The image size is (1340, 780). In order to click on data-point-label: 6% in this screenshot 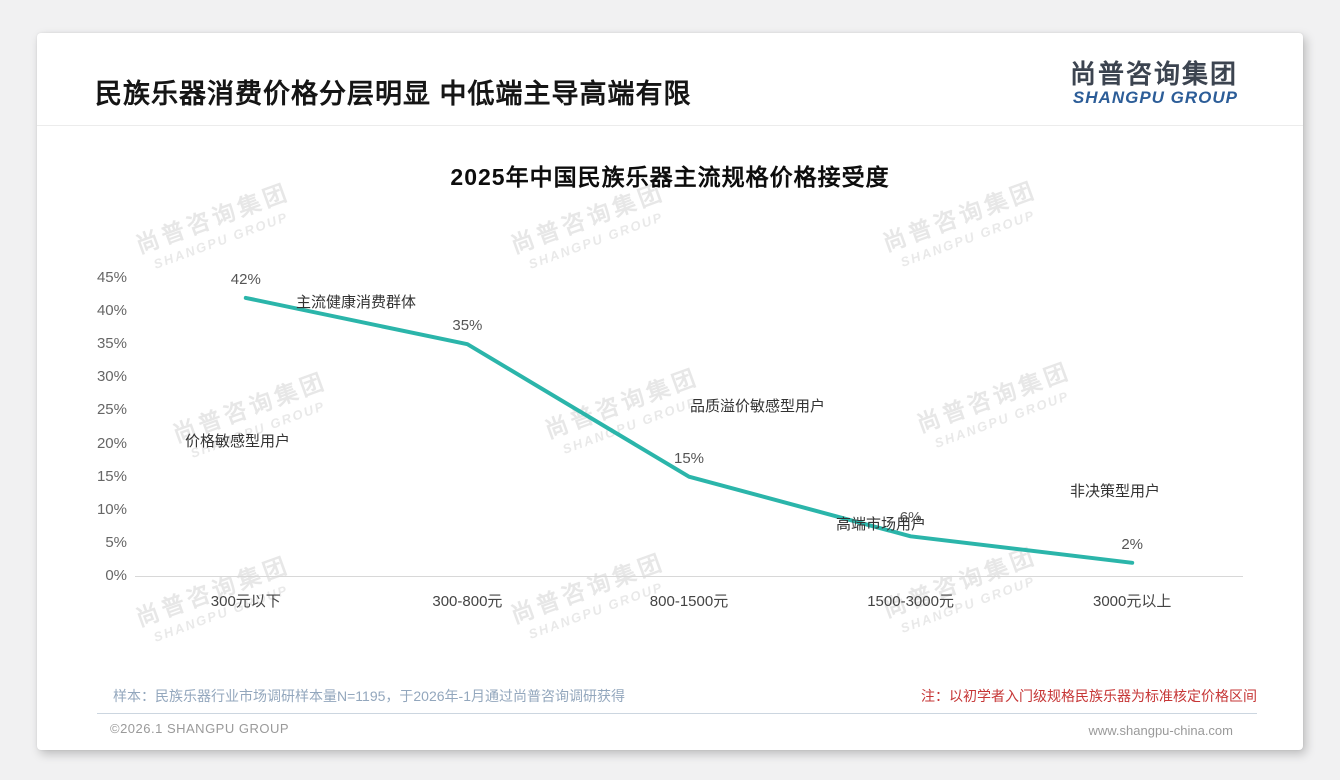, I will do `click(910, 518)`.